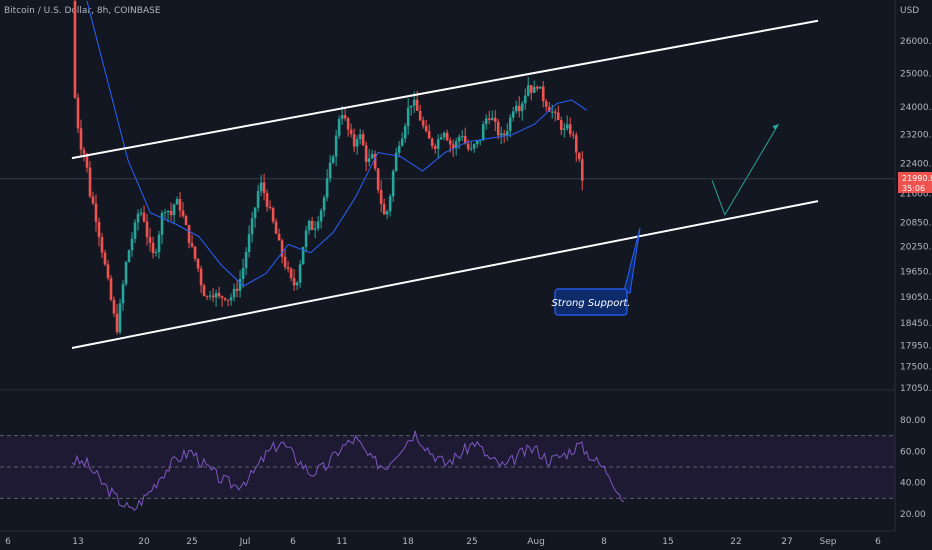 The width and height of the screenshot is (932, 550). What do you see at coordinates (913, 484) in the screenshot?
I see `rsi-tick-label: 40.00` at bounding box center [913, 484].